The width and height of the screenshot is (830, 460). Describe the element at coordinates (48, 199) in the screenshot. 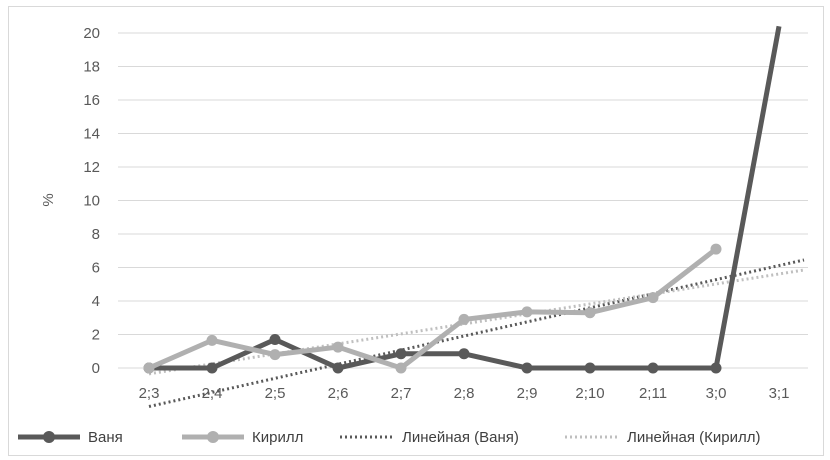

I see `y-axis-label: %` at that location.